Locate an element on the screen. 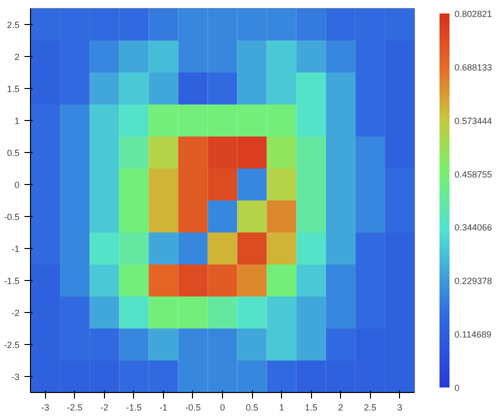  y-tick-label: -1 is located at coordinates (16, 249).